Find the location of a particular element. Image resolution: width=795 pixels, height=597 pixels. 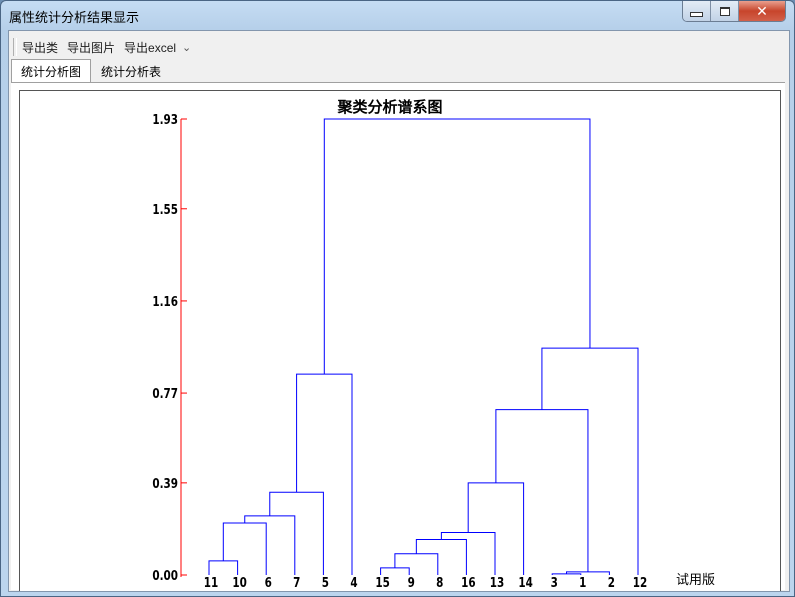

leaf-label: 2 is located at coordinates (611, 582).